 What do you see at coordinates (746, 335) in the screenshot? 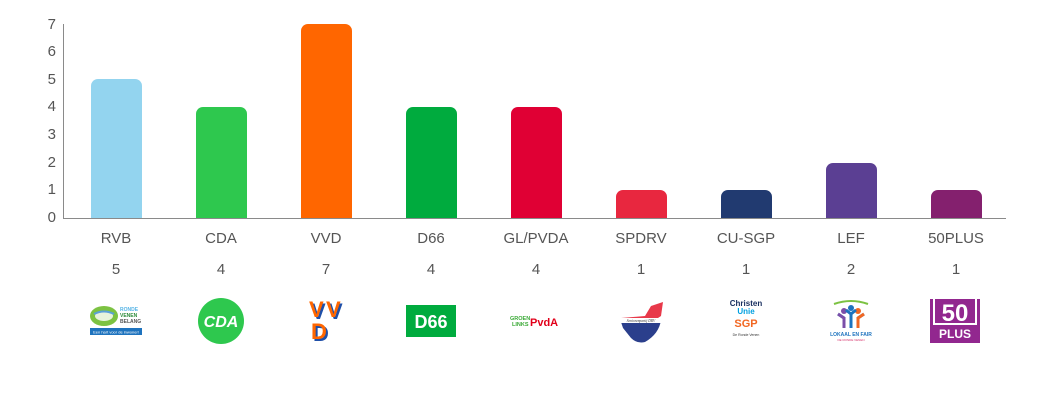
I see `svg-text: De Ronde Venen` at bounding box center [746, 335].